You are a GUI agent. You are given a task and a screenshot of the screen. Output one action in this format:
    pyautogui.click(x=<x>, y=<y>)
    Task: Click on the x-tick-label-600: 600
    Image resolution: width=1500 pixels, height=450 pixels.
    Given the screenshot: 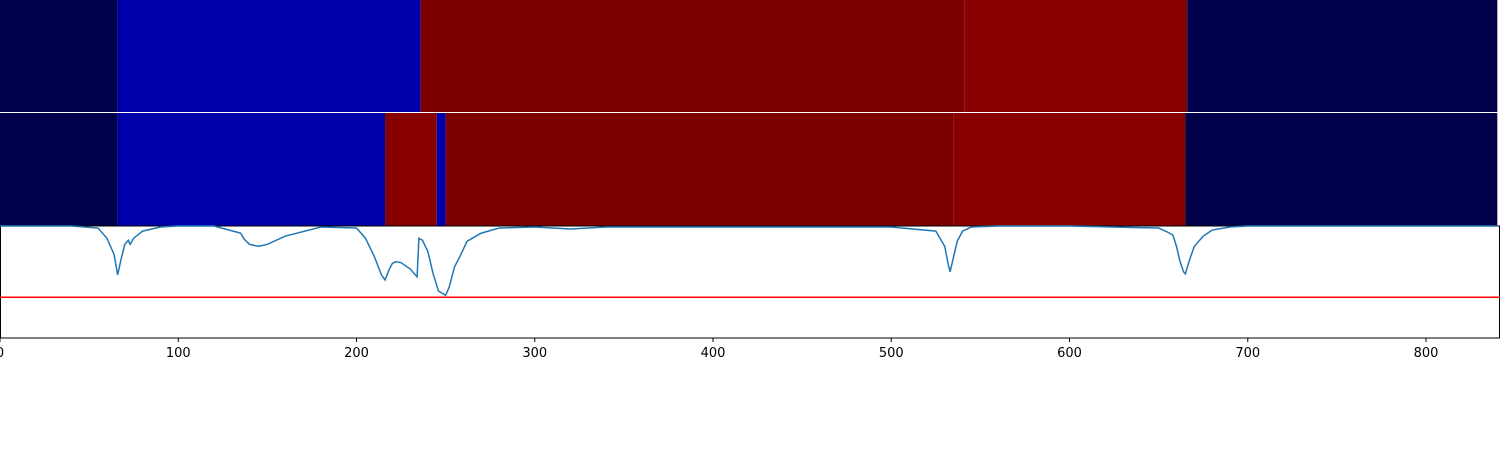 What is the action you would take?
    pyautogui.click(x=1069, y=353)
    